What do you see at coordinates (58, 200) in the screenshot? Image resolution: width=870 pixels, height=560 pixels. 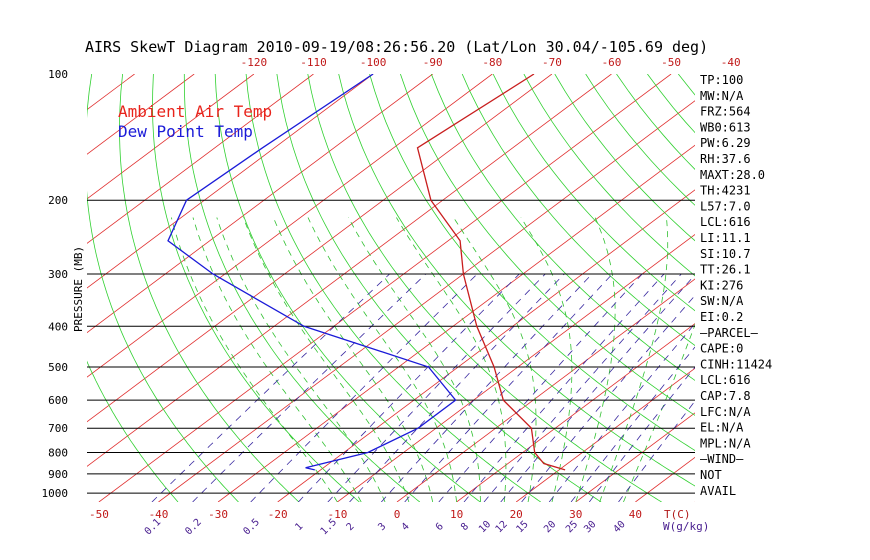 I see `pressure-tick-label: 200` at bounding box center [58, 200].